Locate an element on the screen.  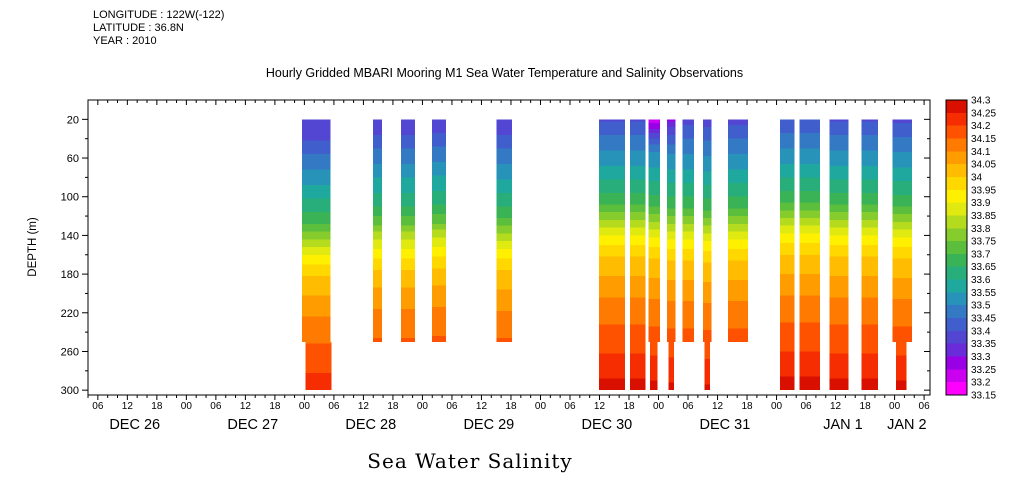
colorbar-label: 33.9 is located at coordinates (981, 203).